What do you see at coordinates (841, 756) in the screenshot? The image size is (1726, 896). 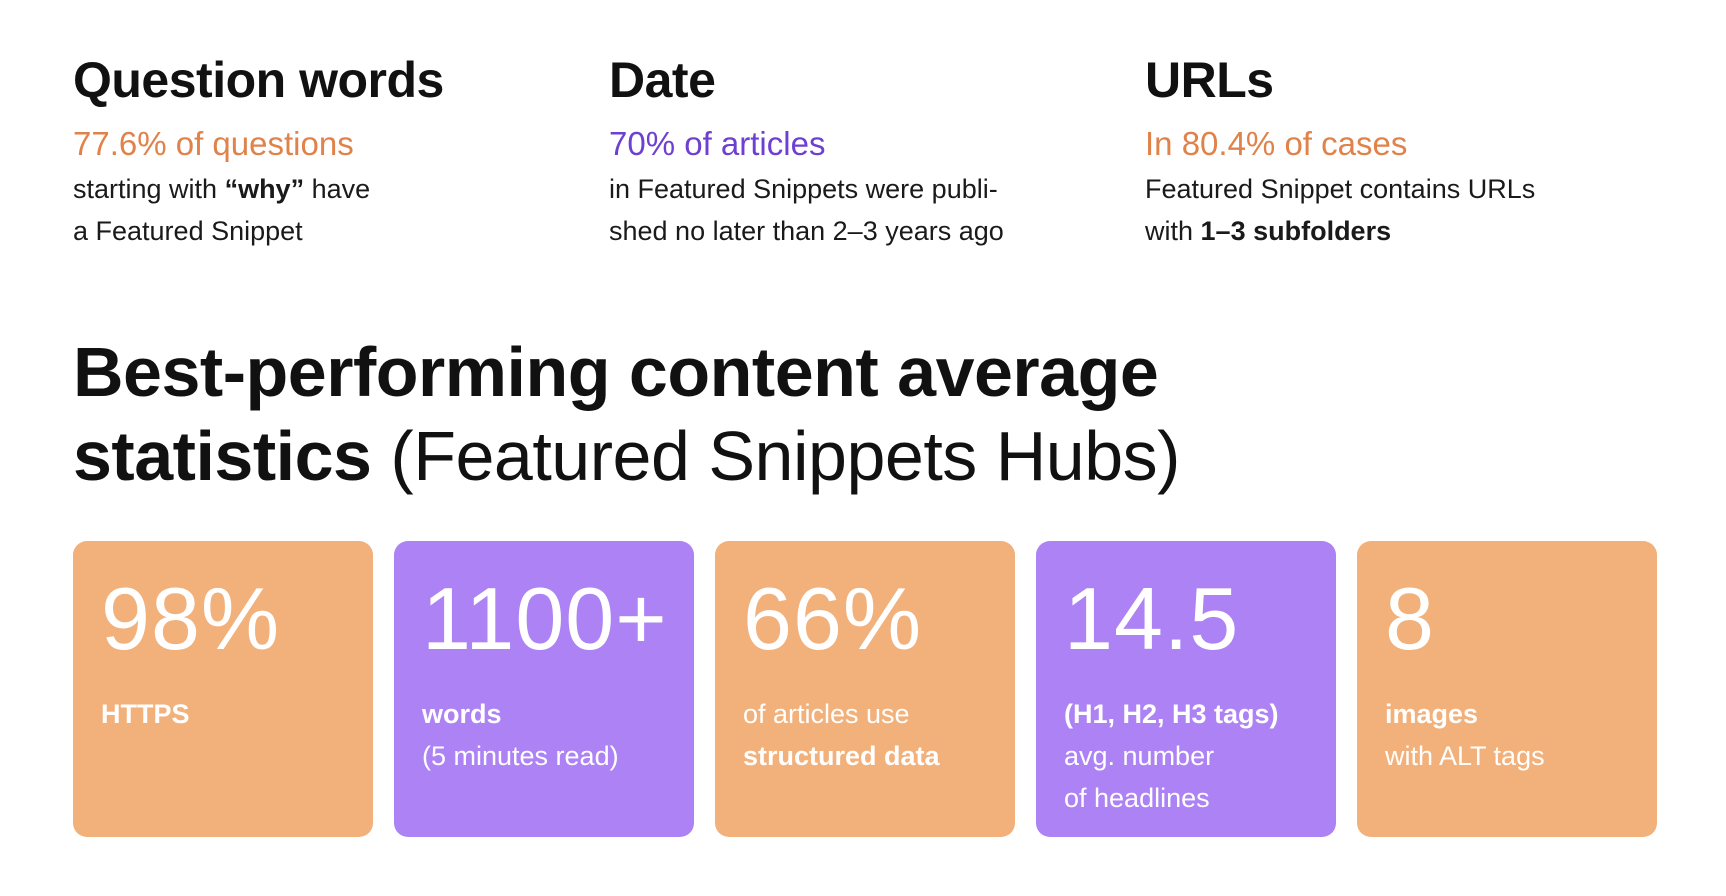 I see `stat-label-line: structured data` at bounding box center [841, 756].